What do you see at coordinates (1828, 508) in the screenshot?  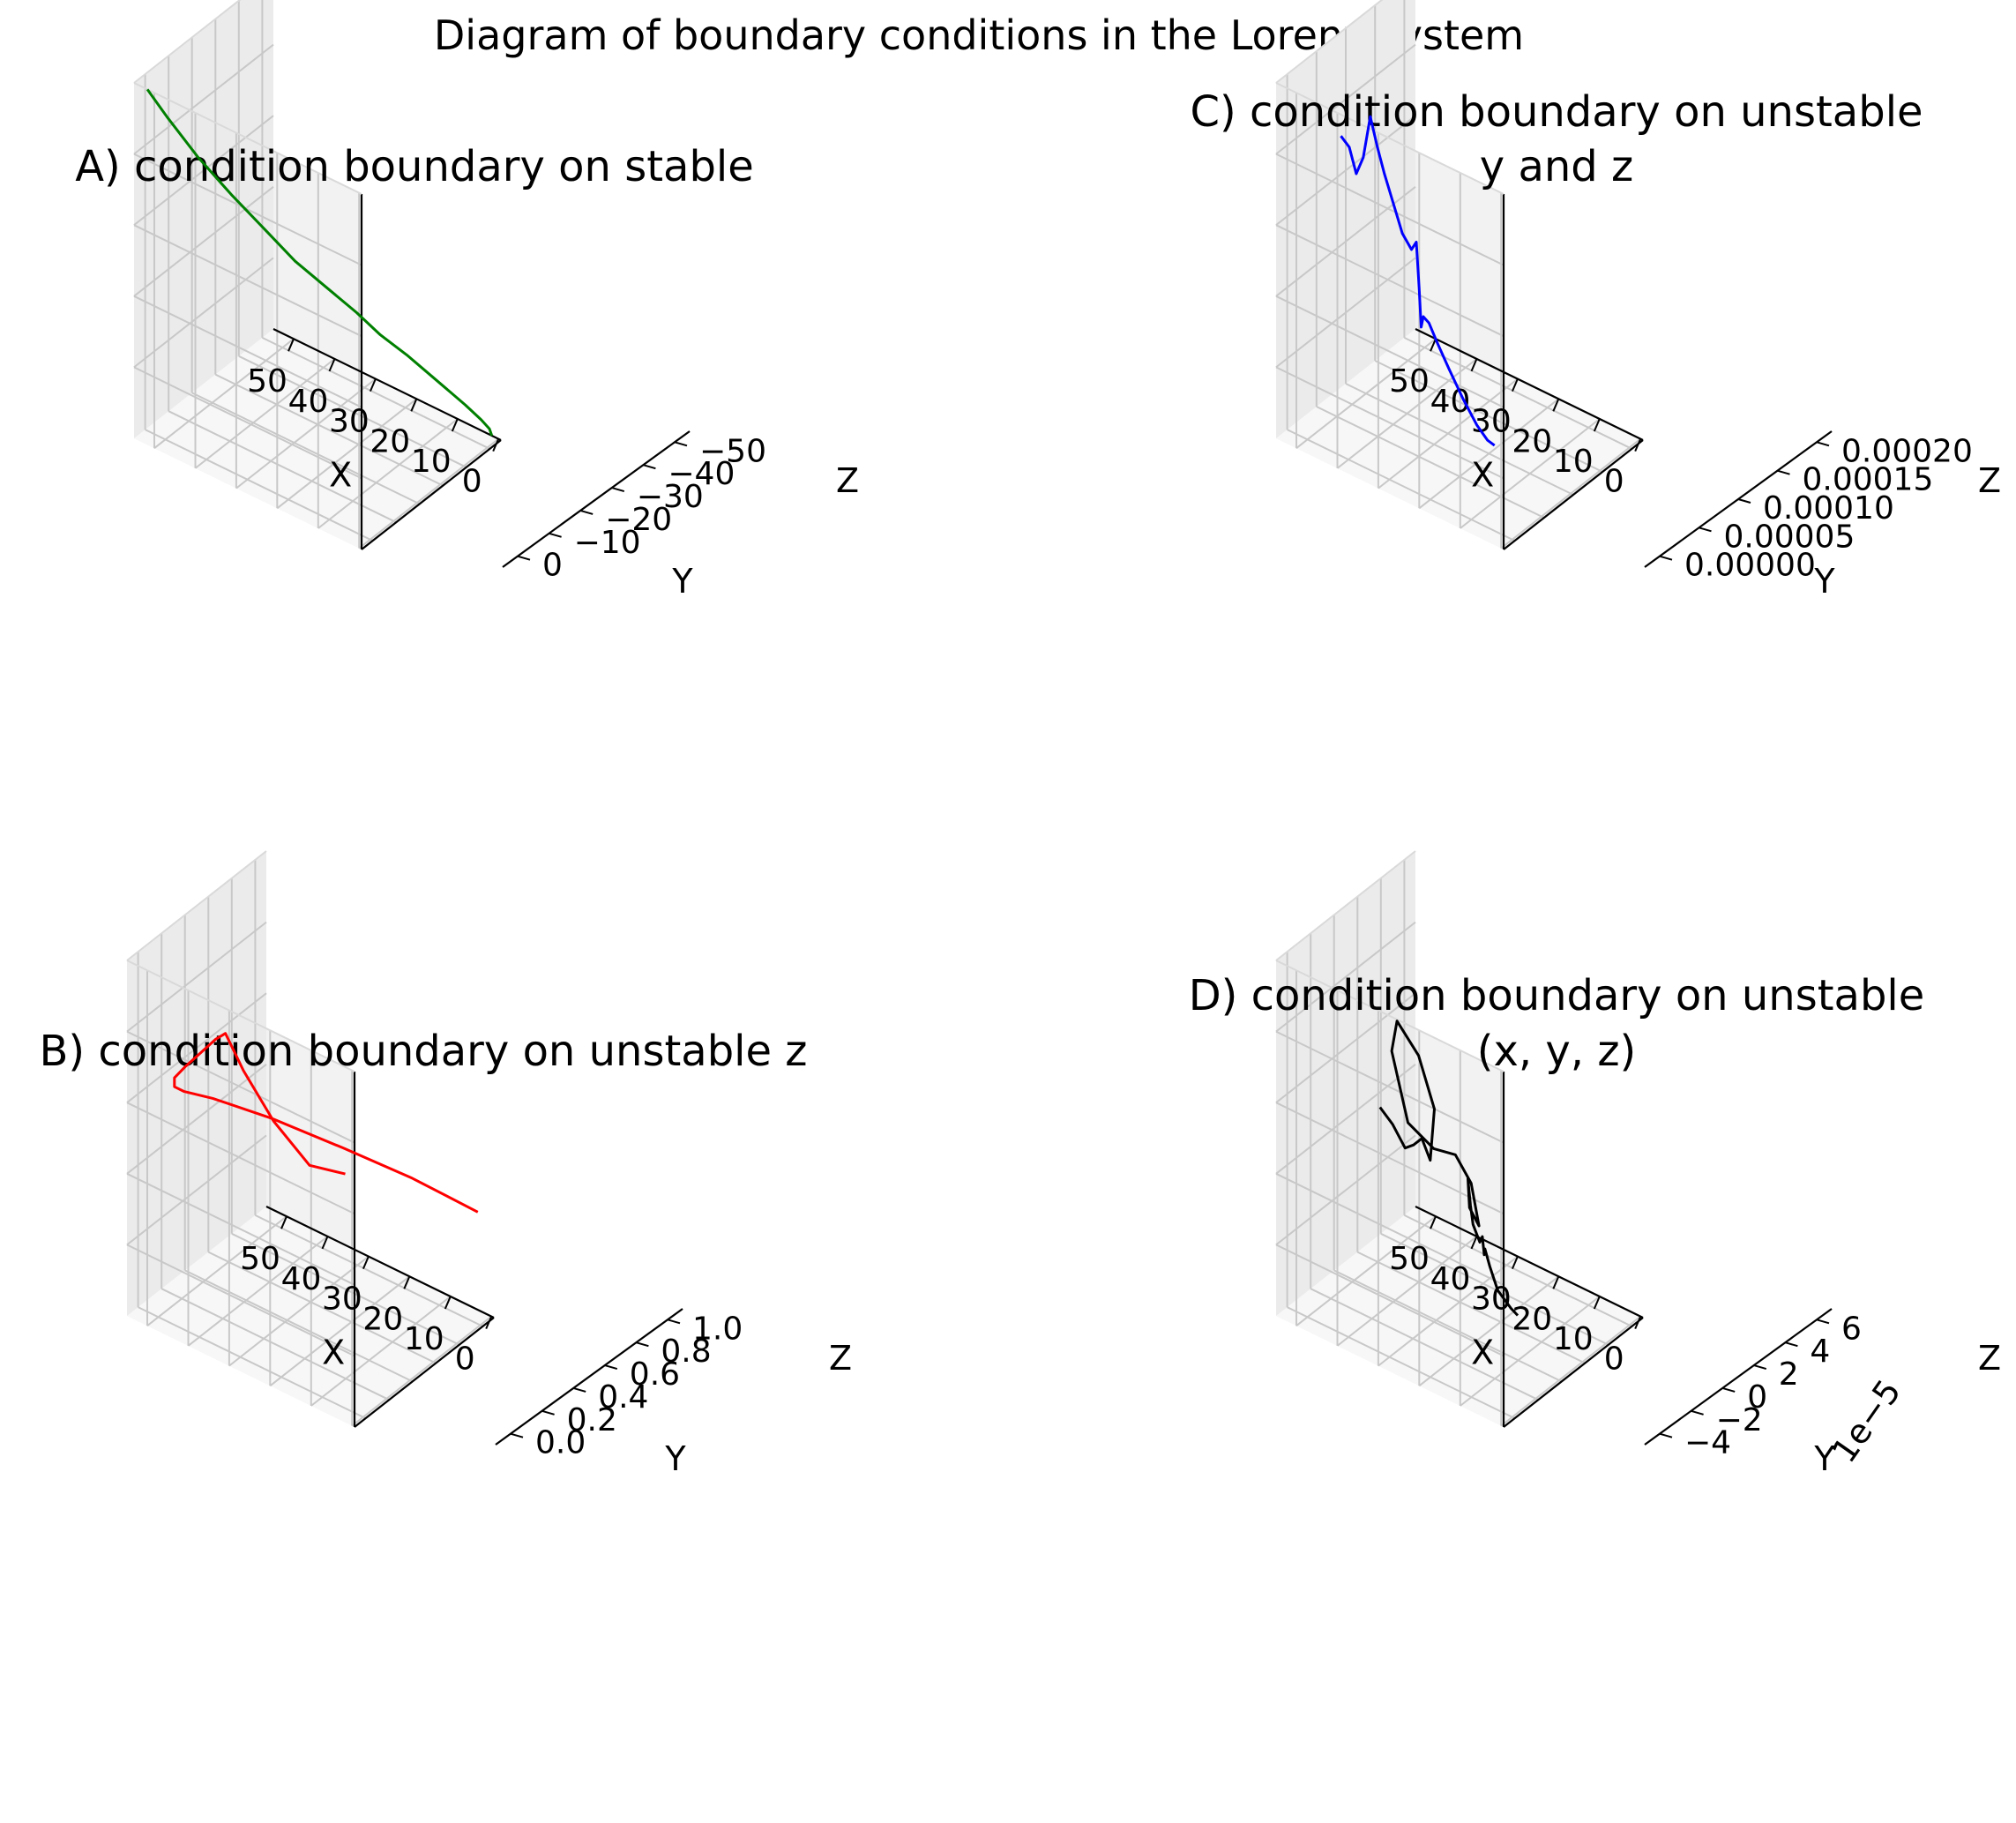 I see `y-tick-label: 0.00010` at bounding box center [1828, 508].